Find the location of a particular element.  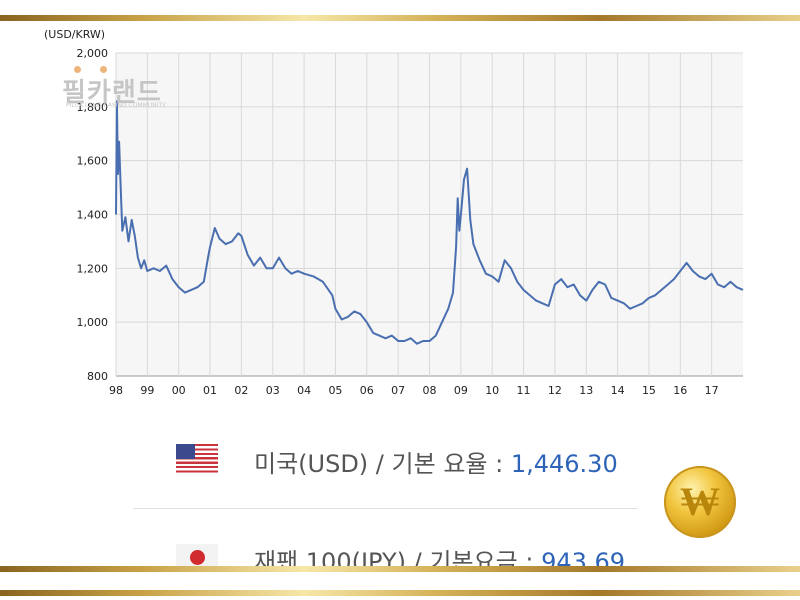

japan-flag-sun is located at coordinates (197, 557).